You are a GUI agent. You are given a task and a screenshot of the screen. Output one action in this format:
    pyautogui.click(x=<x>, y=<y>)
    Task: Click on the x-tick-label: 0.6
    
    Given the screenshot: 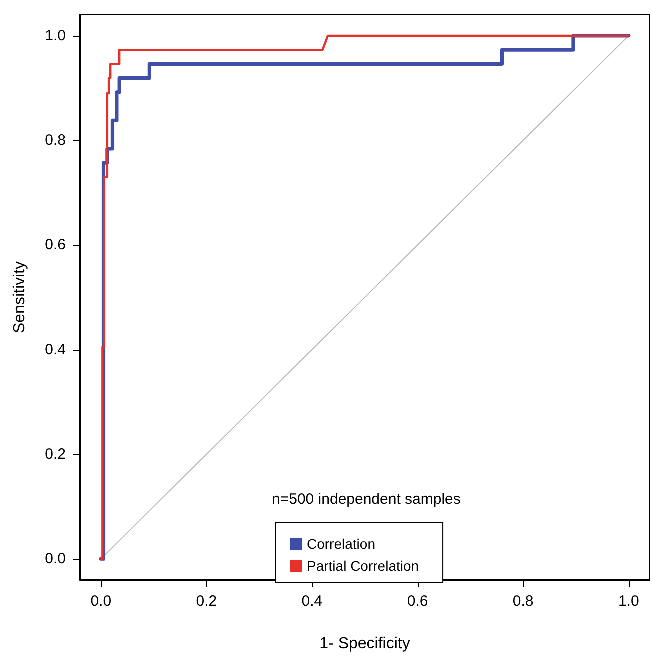 What is the action you would take?
    pyautogui.click(x=417, y=601)
    